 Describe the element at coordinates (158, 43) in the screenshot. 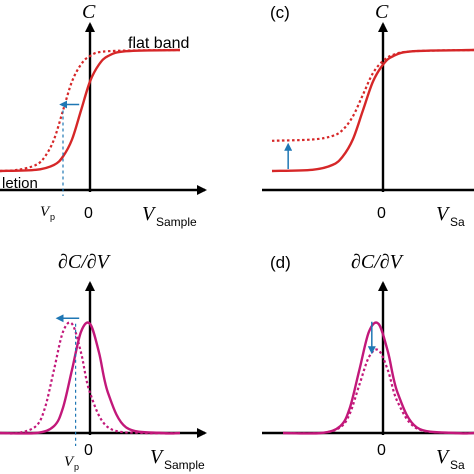

I see `flat-band-label: flat band` at that location.